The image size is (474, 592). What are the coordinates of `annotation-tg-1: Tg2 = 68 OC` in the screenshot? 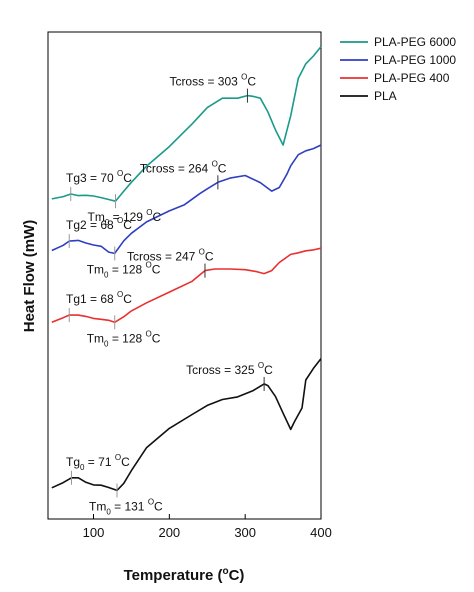 It's located at (99, 224).